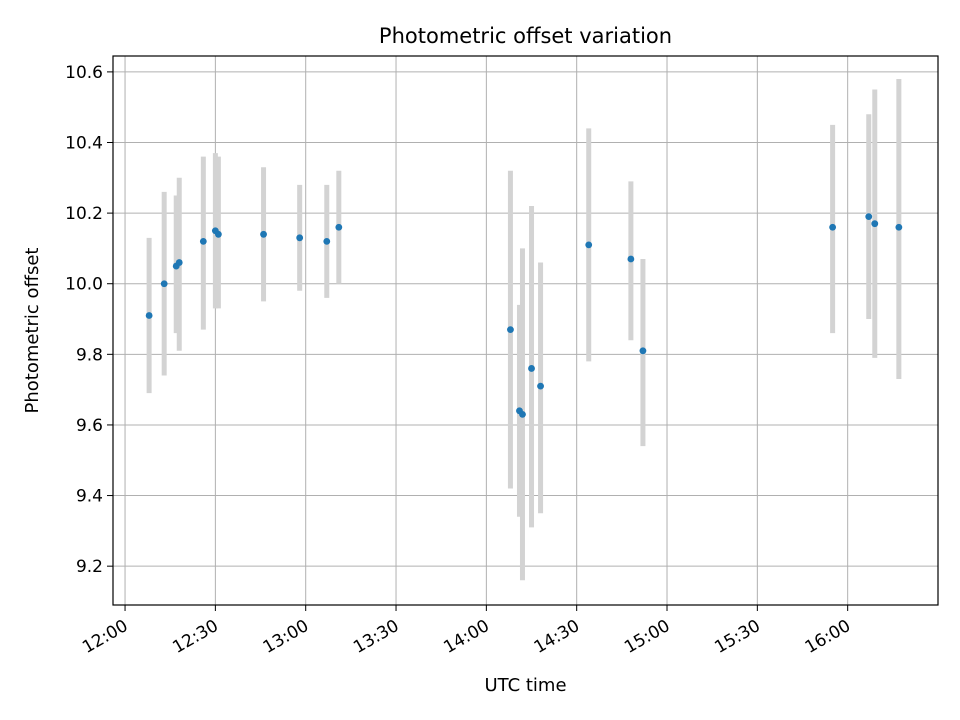 This screenshot has height=720, width=960. I want to click on y-tick-label: 10.0, so click(84, 285).